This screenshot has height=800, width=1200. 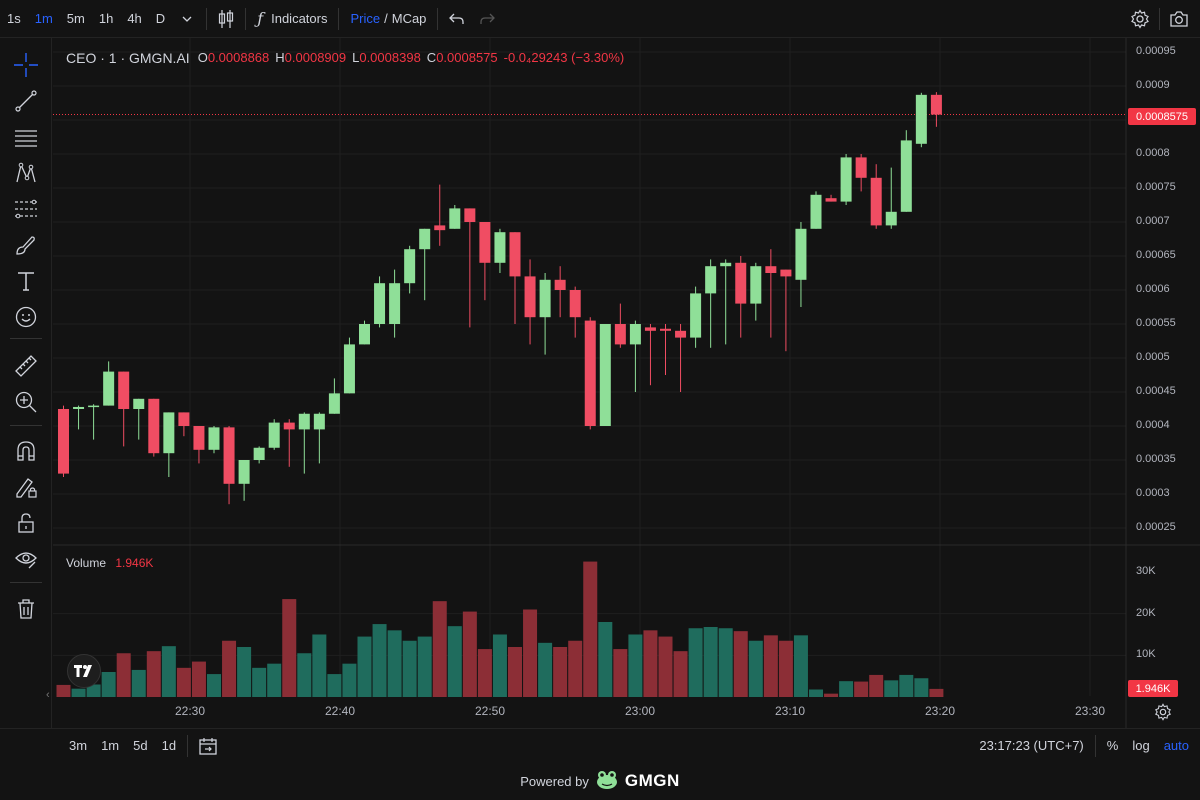 What do you see at coordinates (26, 451) in the screenshot?
I see `magnet-icon` at bounding box center [26, 451].